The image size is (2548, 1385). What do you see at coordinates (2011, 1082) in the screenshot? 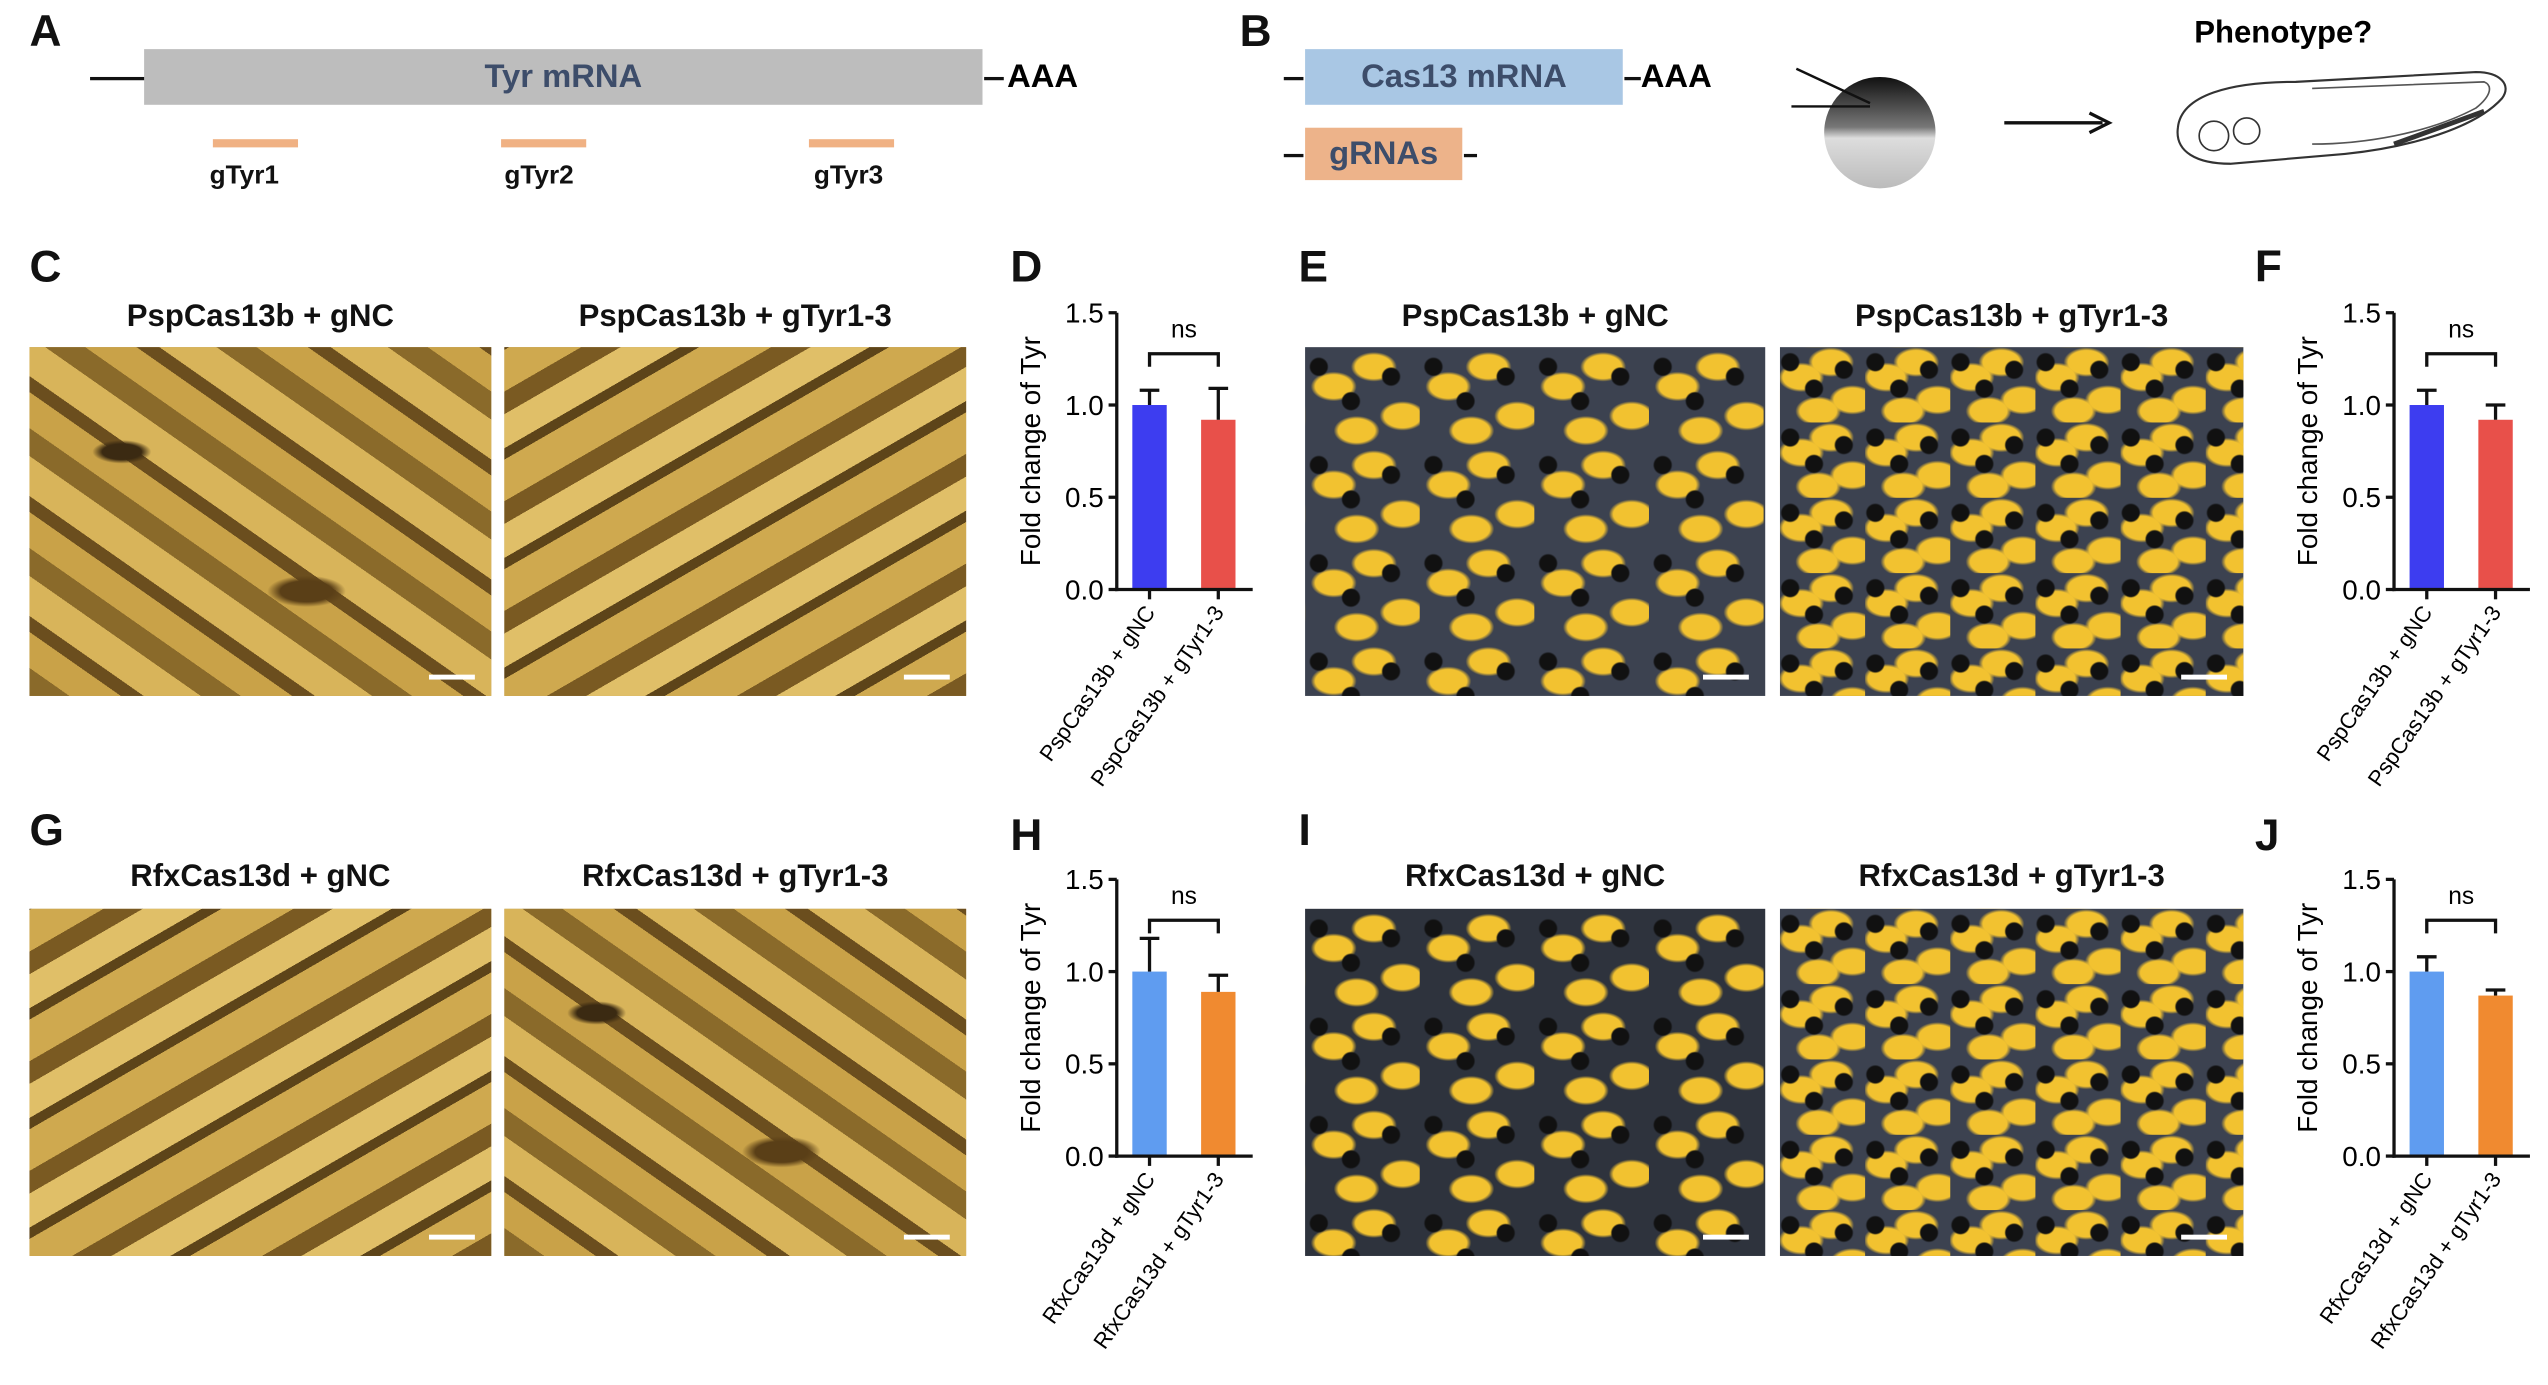
I see `tadpole-image-i2` at bounding box center [2011, 1082].